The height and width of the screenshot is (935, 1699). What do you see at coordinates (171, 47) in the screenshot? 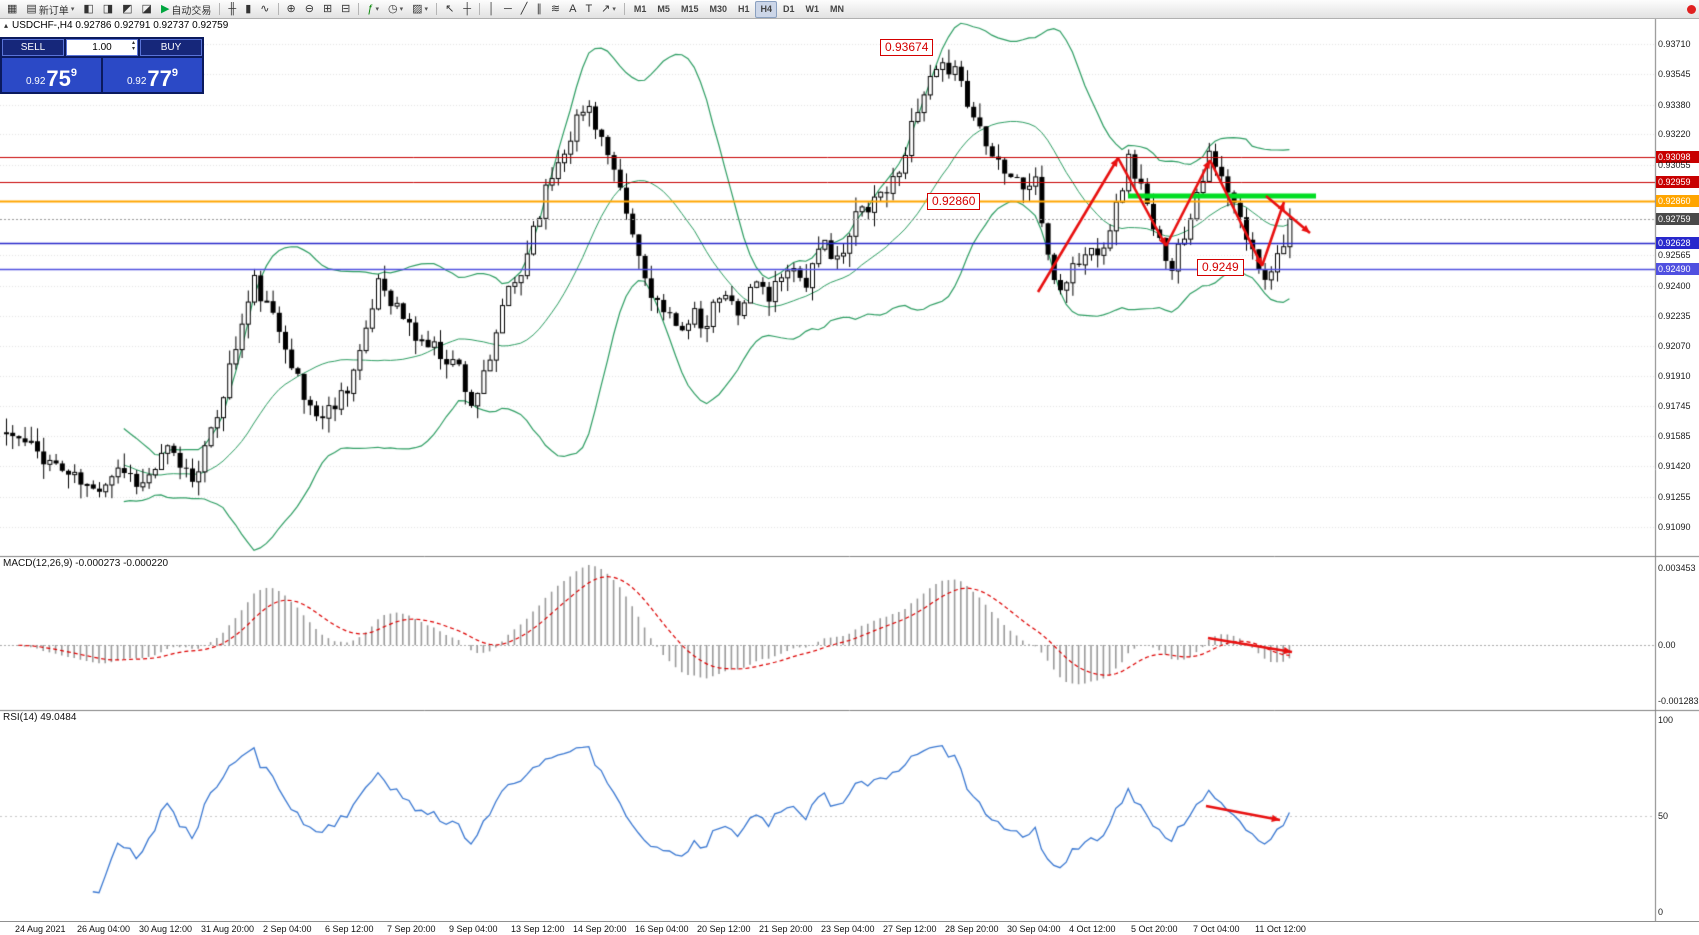
I see `buy-button: BUY` at bounding box center [171, 47].